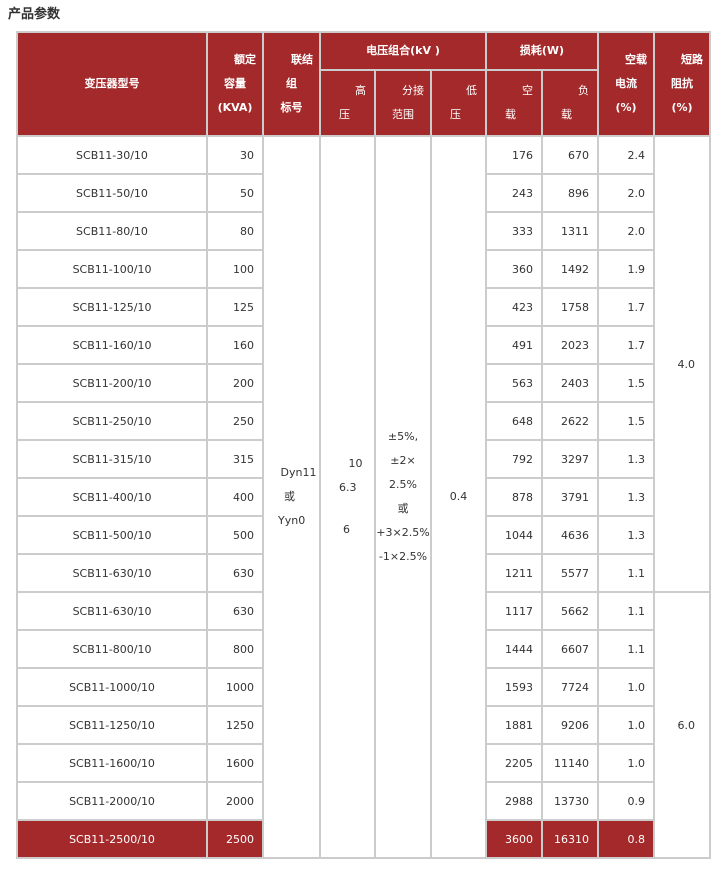  Describe the element at coordinates (363, 535) in the screenshot. I see `table-row: SCB11-500/10 500 1044 4636 1.3` at that location.